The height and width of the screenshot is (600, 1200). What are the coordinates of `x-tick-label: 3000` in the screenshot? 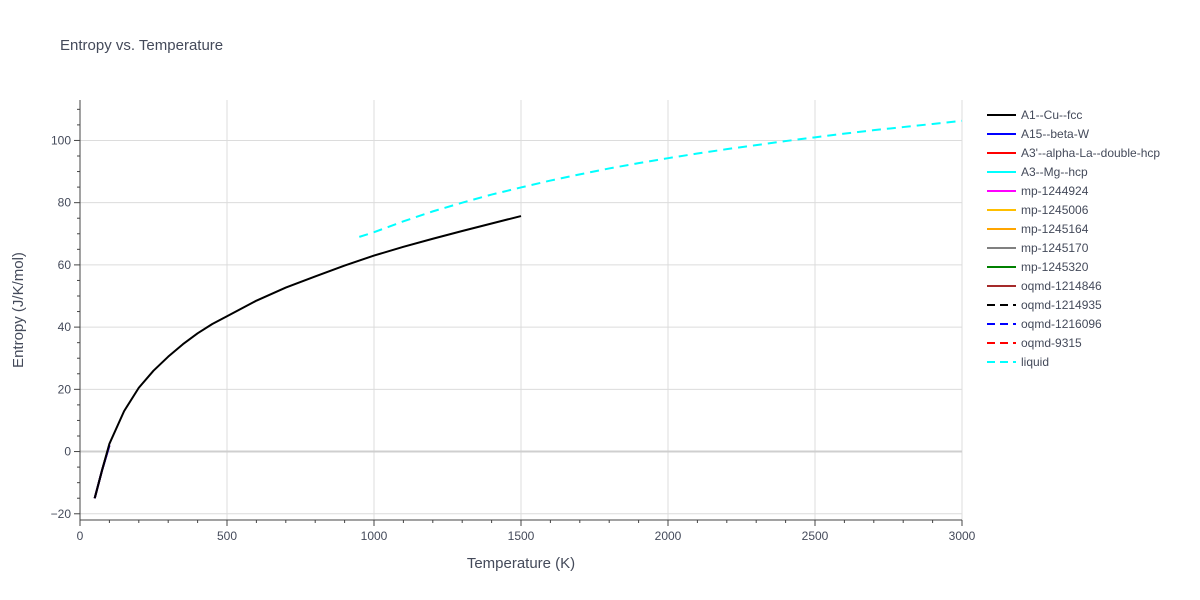 It's located at (962, 536).